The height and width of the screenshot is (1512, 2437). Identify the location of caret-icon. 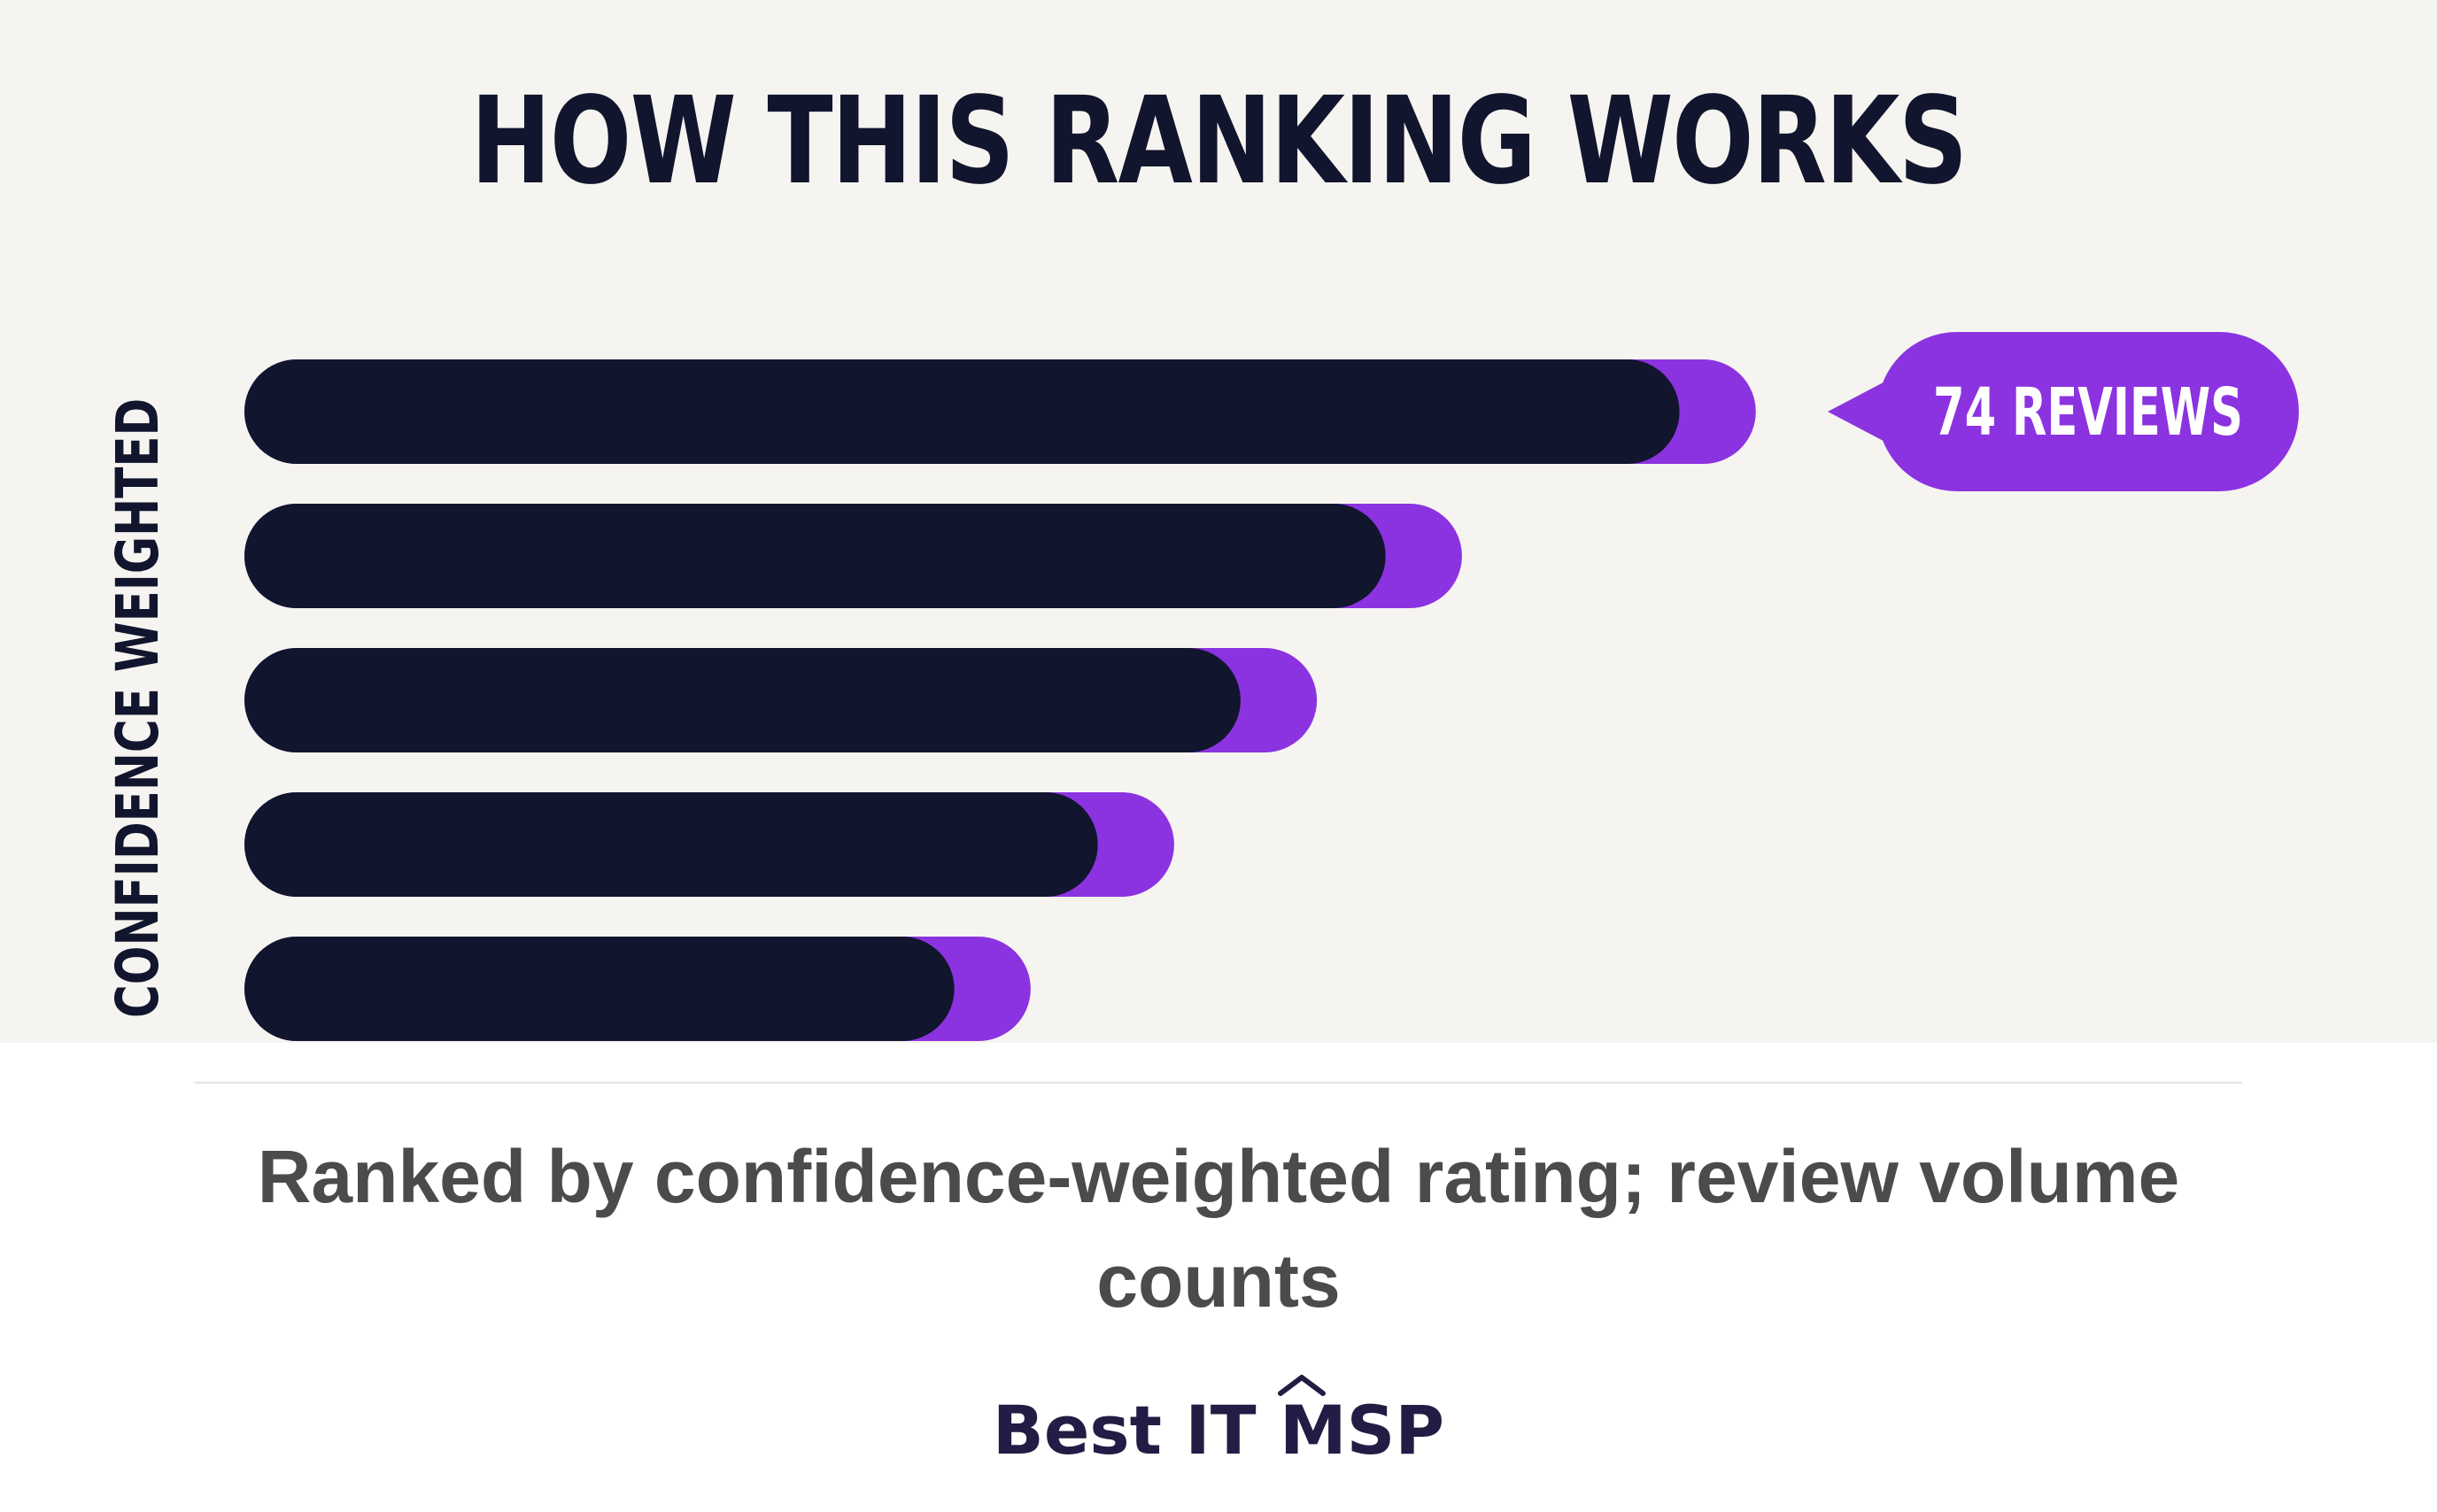
(1302, 1385).